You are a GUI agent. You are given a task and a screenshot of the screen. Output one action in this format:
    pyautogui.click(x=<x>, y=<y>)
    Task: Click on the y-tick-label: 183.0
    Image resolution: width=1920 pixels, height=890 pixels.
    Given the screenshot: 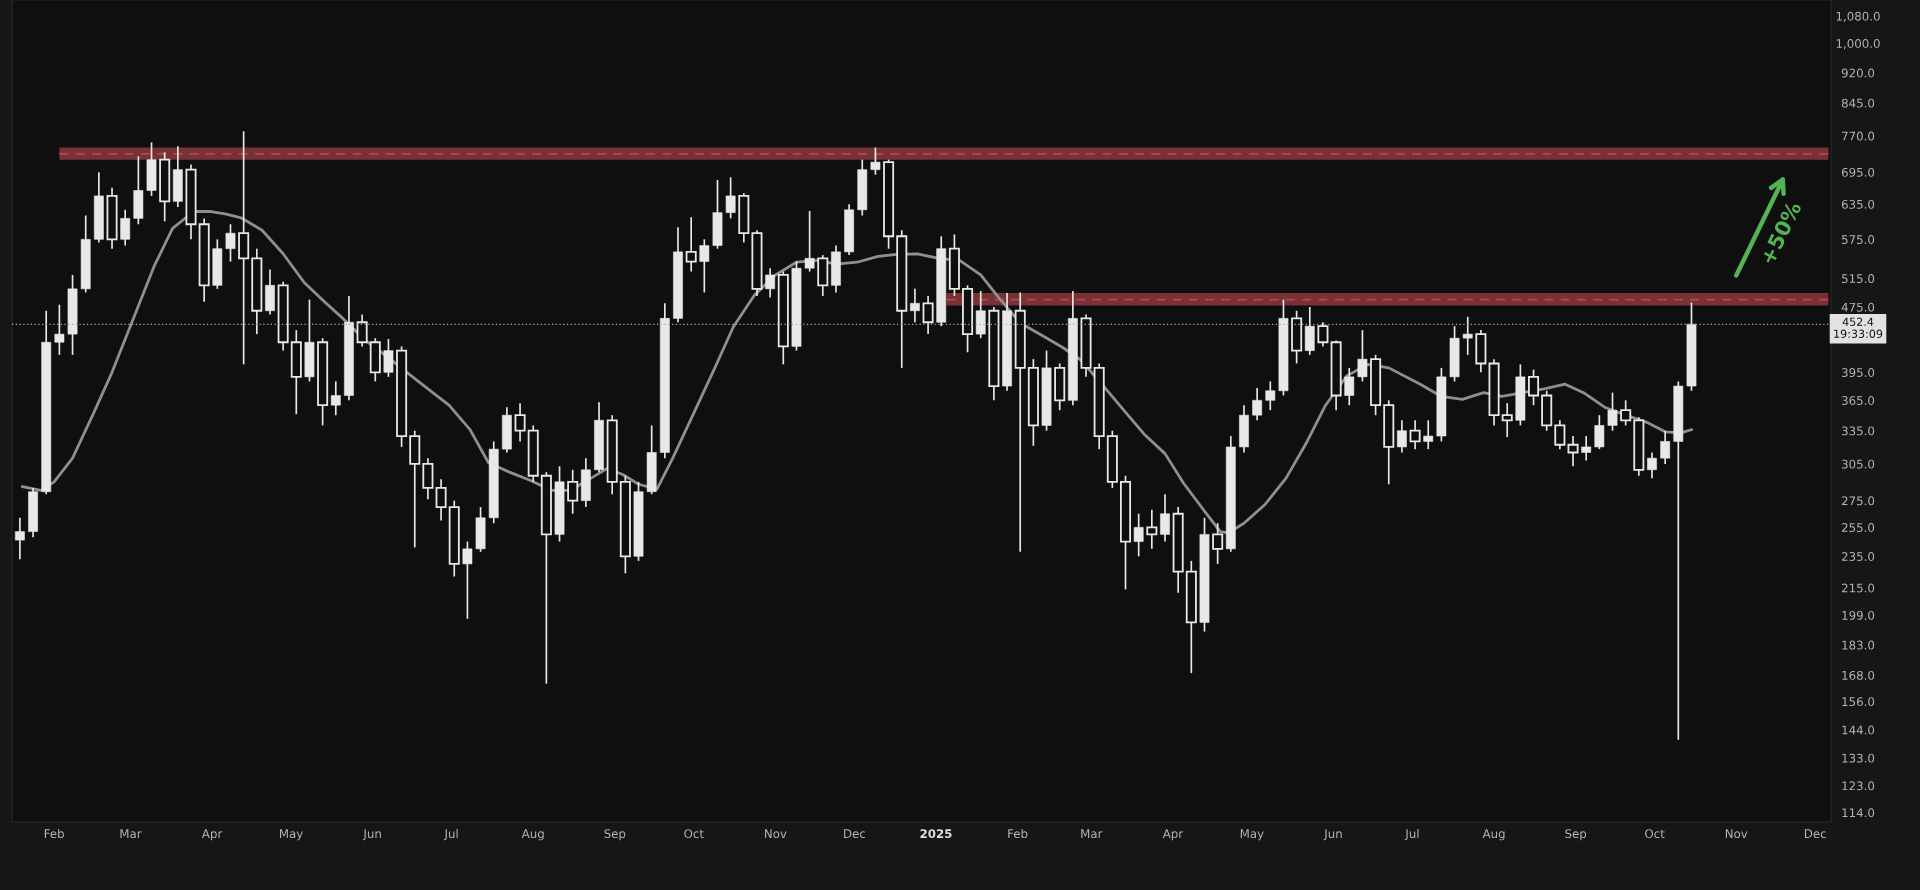 What is the action you would take?
    pyautogui.click(x=1858, y=645)
    